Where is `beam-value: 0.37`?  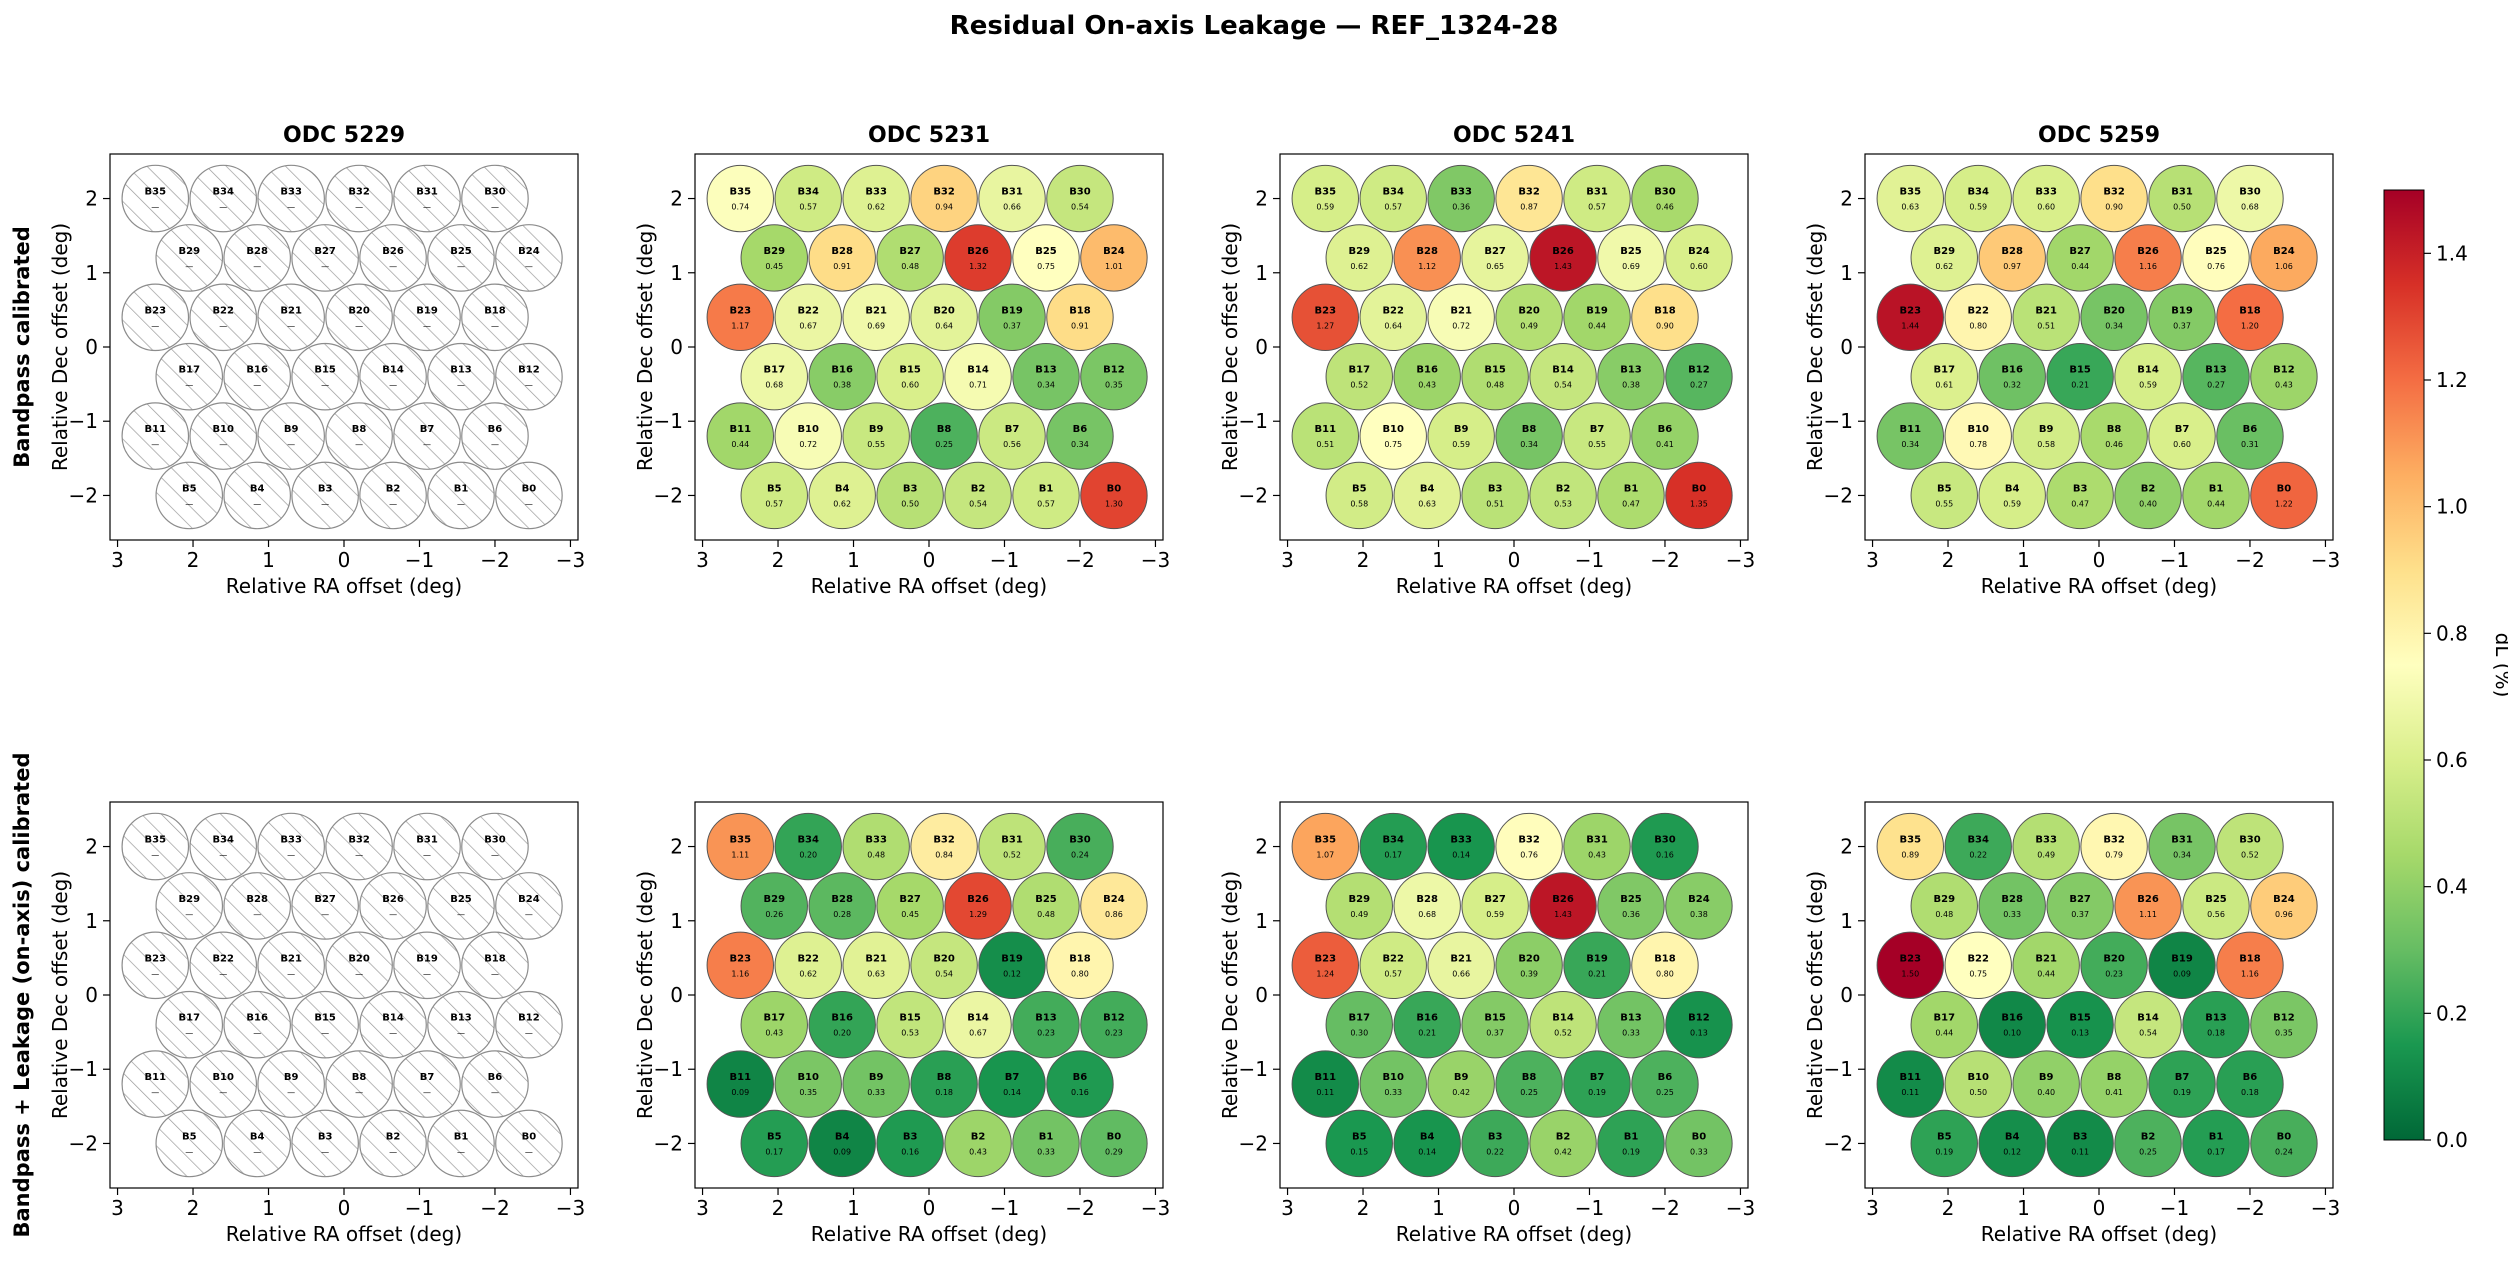
beam-value: 0.37 is located at coordinates (2080, 914).